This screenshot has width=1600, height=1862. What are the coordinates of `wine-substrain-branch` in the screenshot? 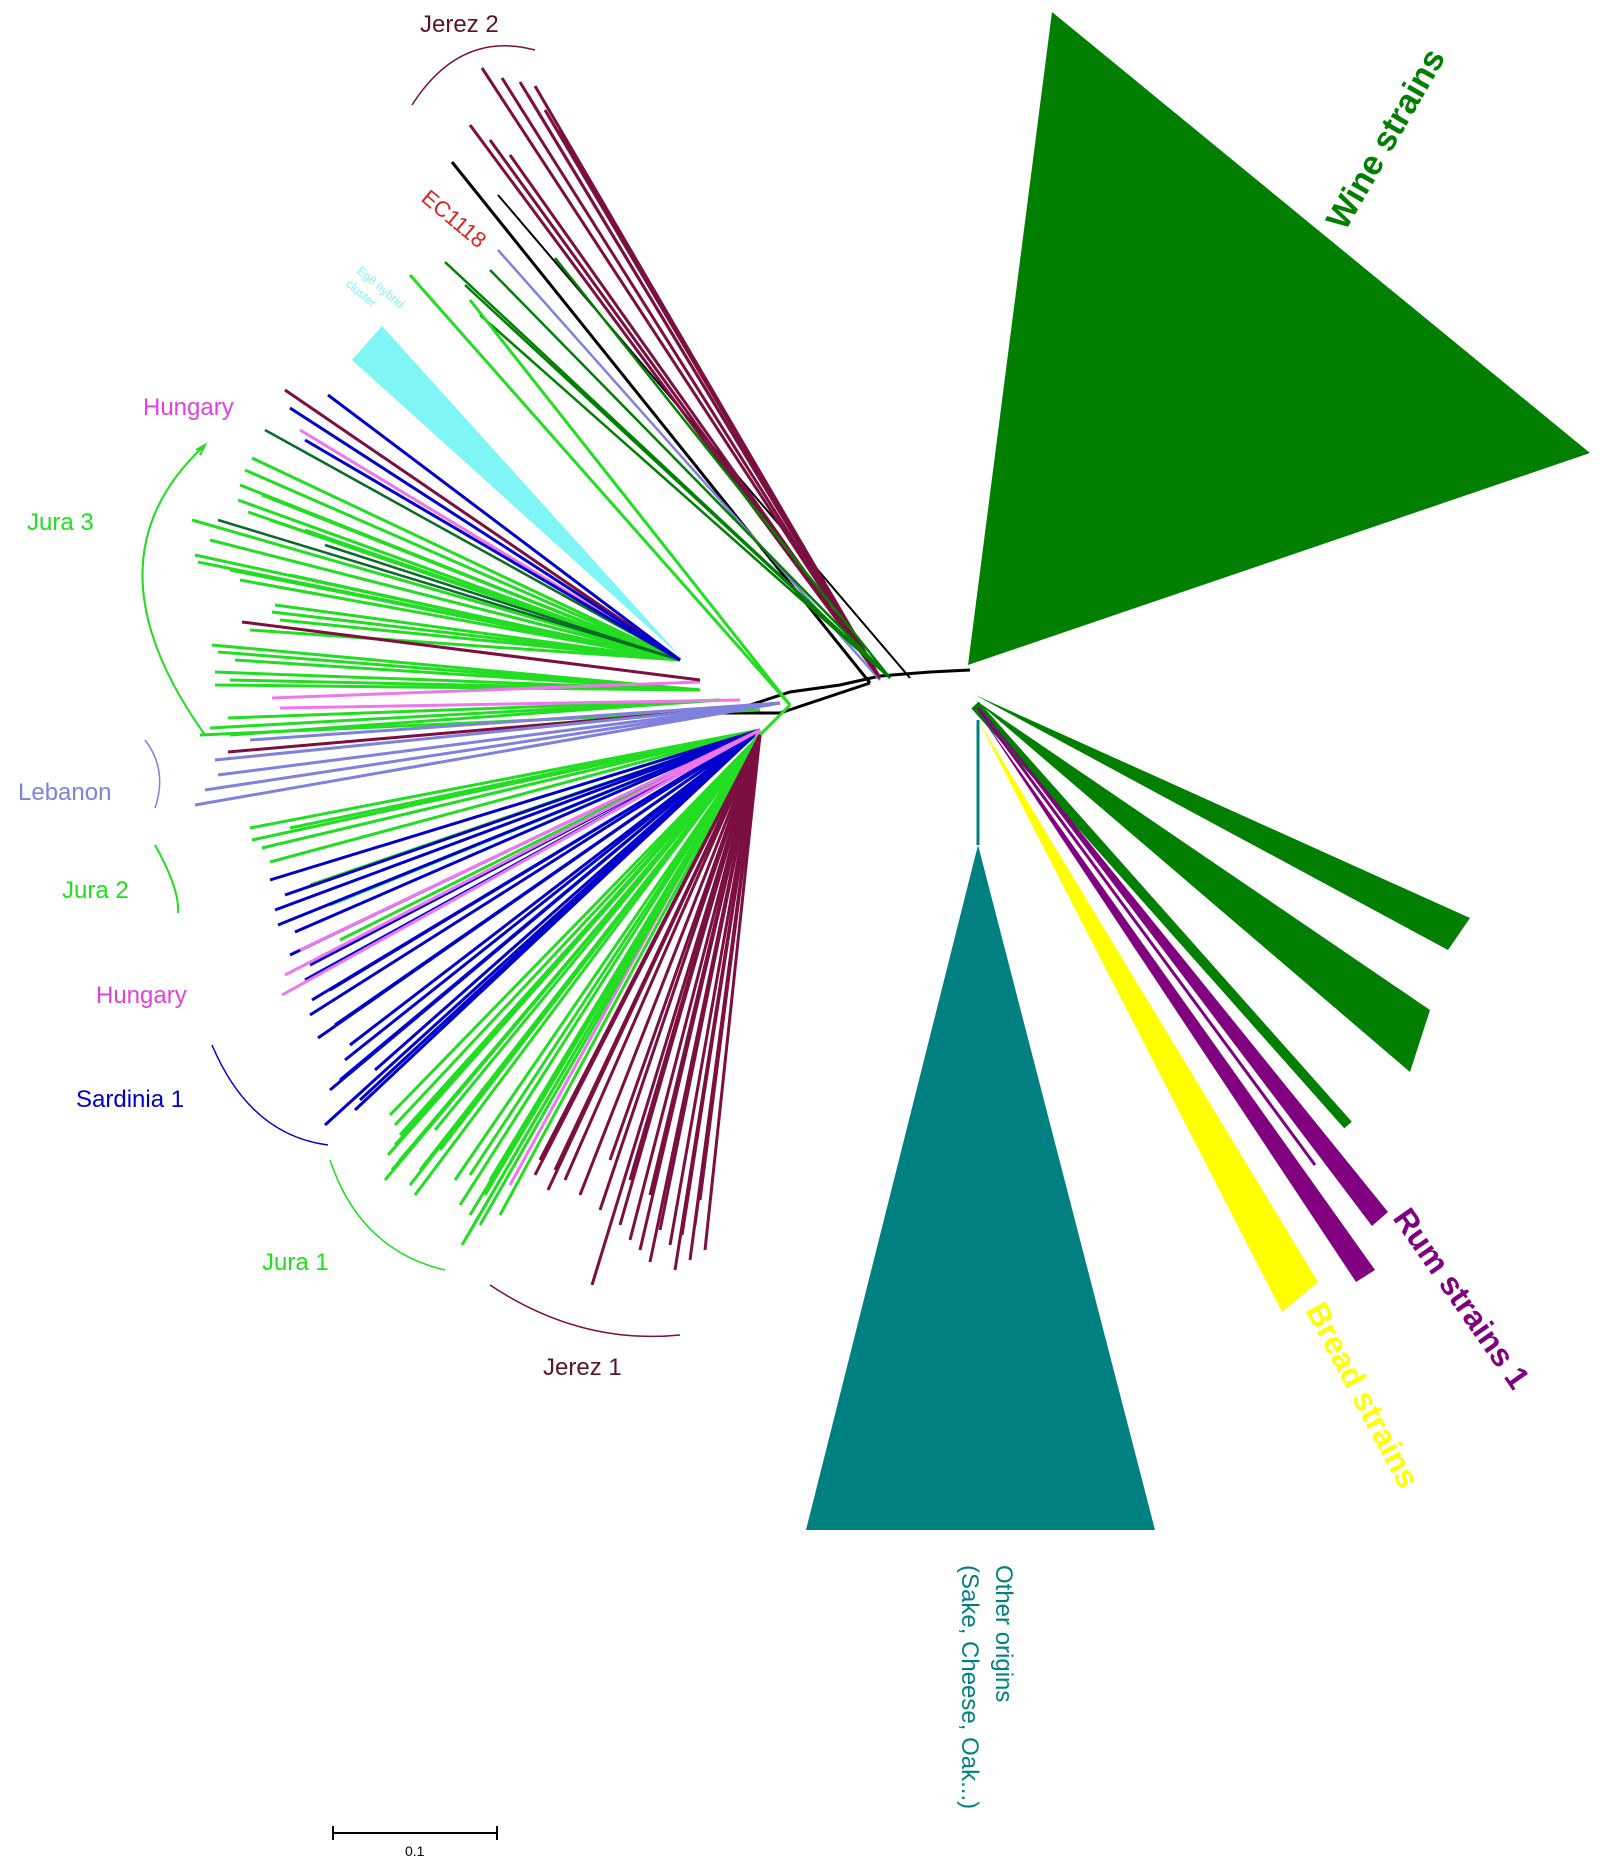 It's located at (1161, 915).